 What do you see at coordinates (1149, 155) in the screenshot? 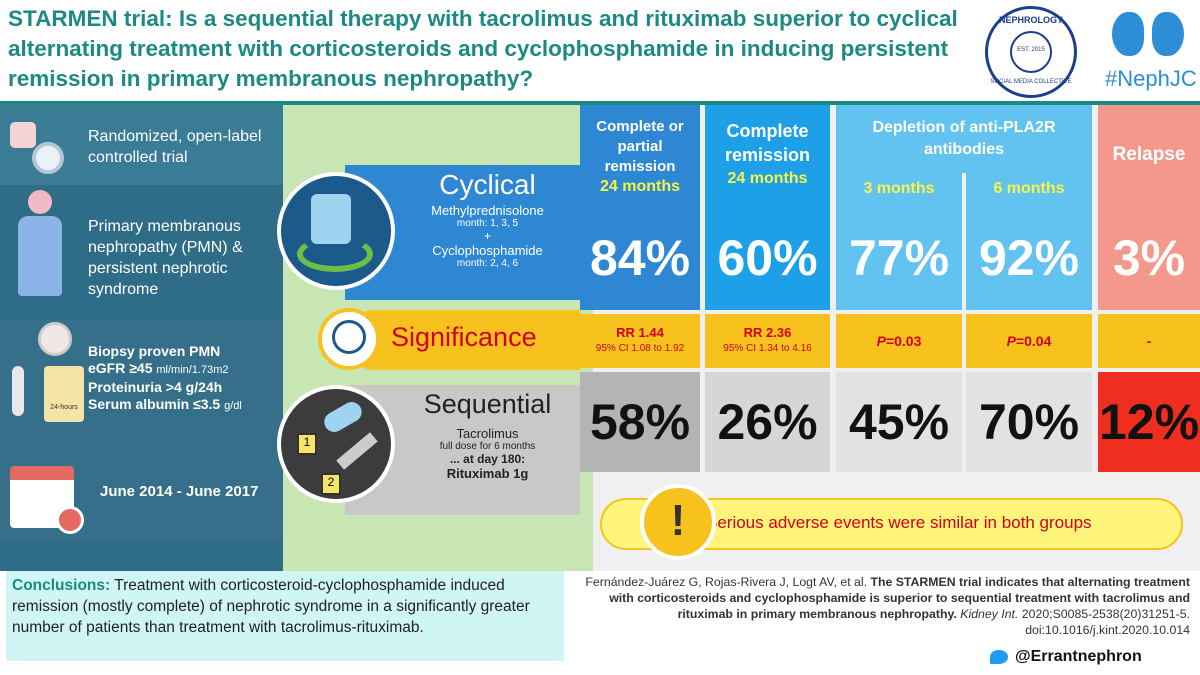
I see `header-relapse: Relapse` at bounding box center [1149, 155].